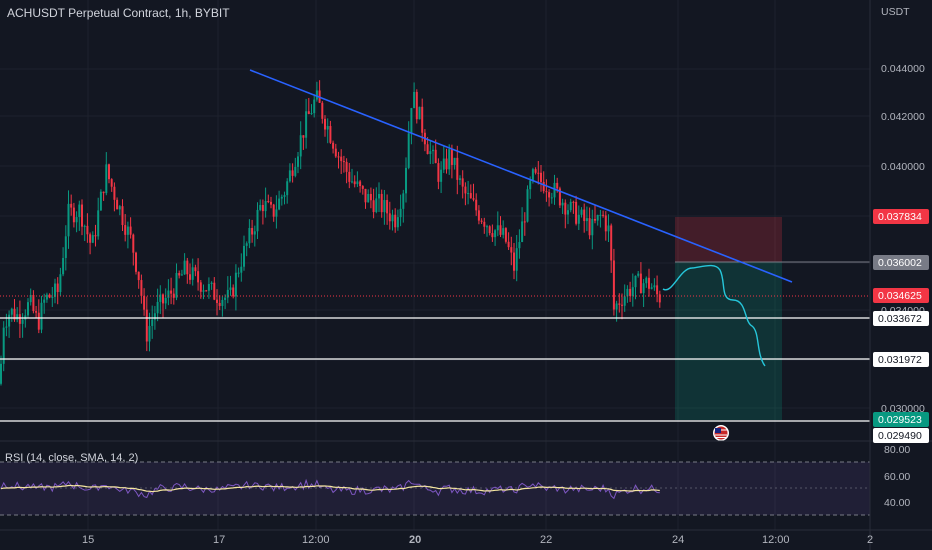  Describe the element at coordinates (72, 458) in the screenshot. I see `rsi-legend: RSI (14, close, SMA, 14, 2)` at that location.